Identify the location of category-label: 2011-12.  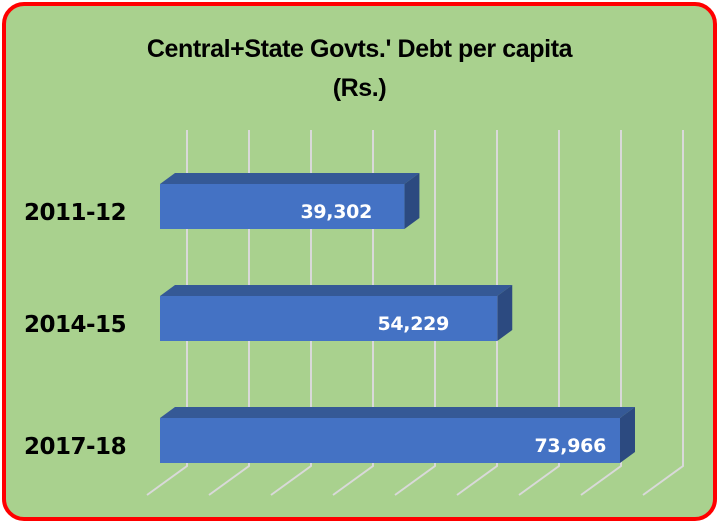
(75, 213).